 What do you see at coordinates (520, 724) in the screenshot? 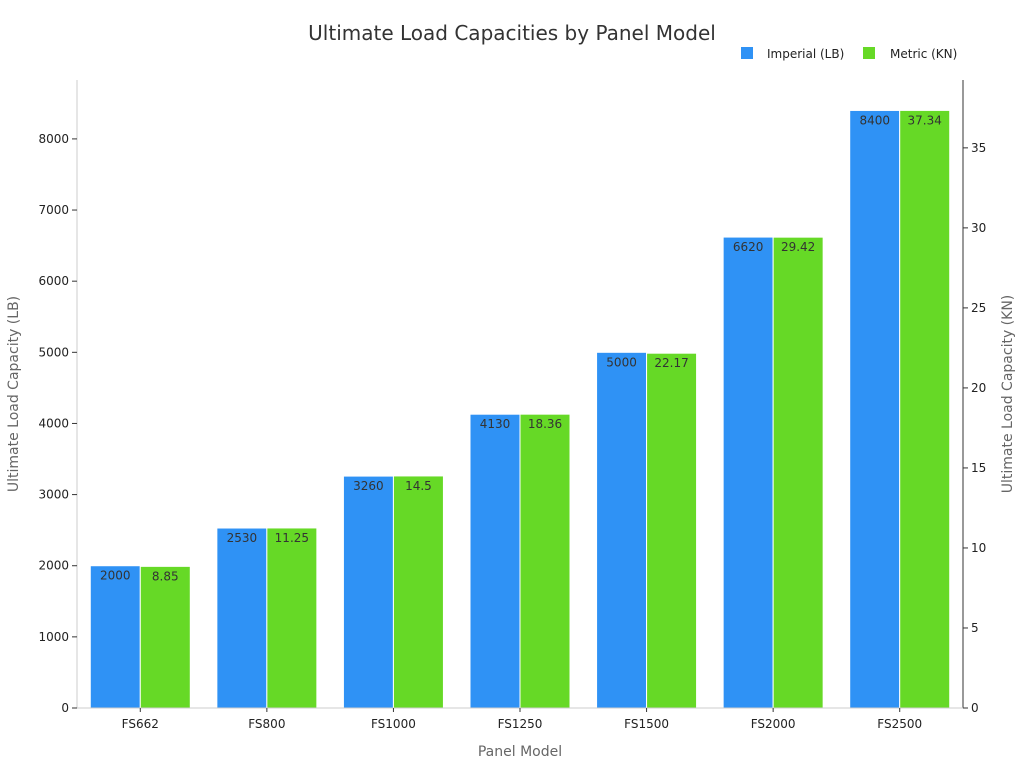
I see `x-tick-label: FS1250` at bounding box center [520, 724].